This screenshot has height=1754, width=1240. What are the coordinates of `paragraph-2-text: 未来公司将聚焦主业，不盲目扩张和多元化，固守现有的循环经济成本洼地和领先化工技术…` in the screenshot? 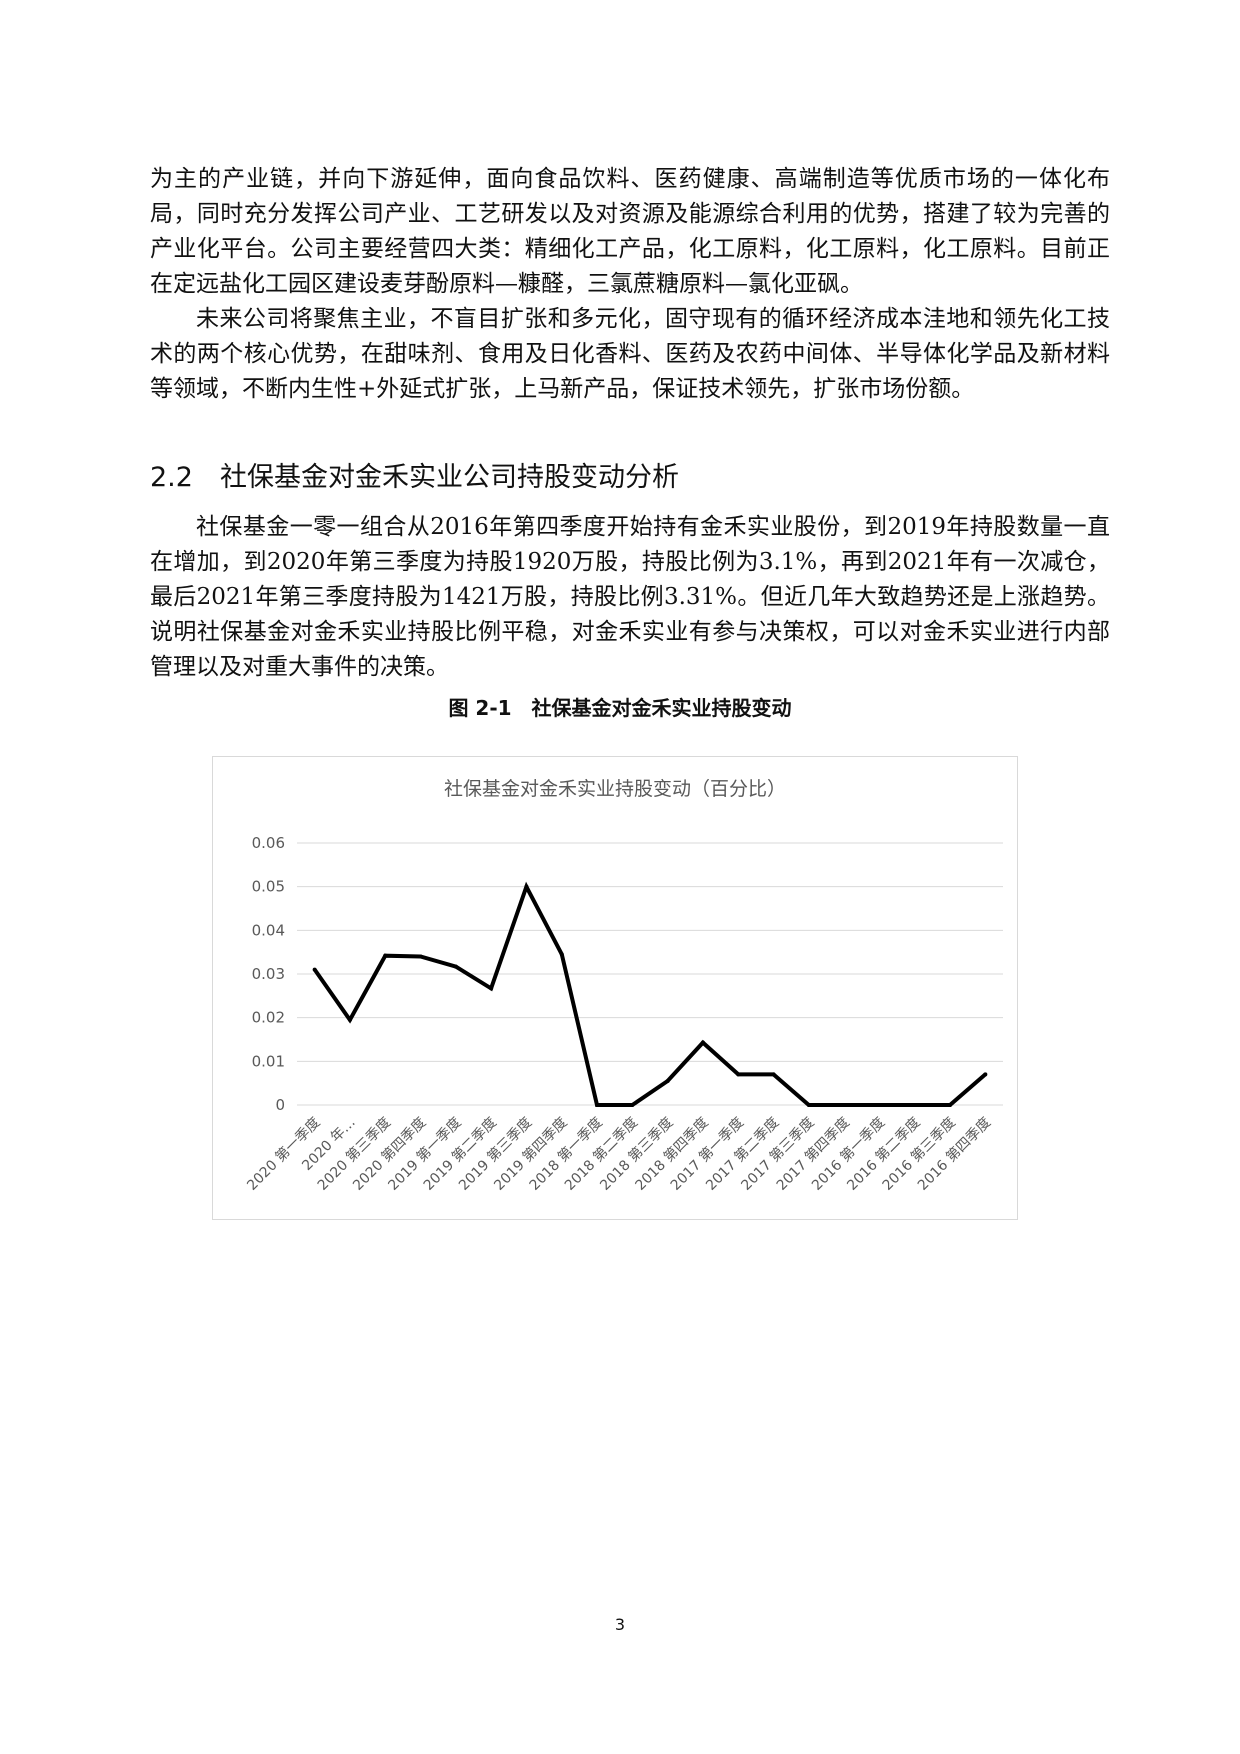 It's located at (630, 354).